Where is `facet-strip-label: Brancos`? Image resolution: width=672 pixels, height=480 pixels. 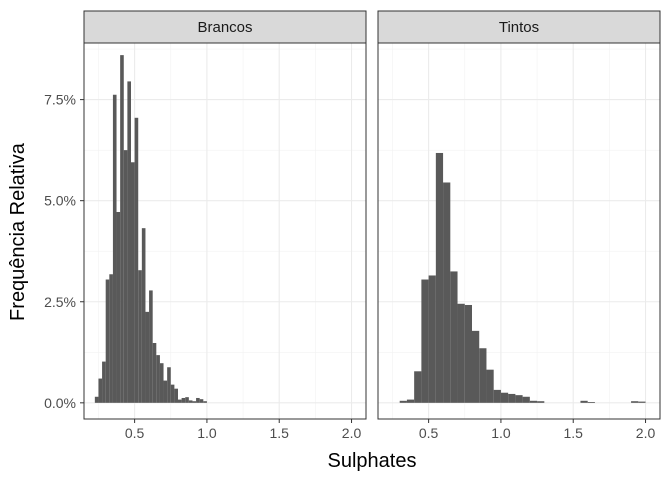 facet-strip-label: Brancos is located at coordinates (224, 27).